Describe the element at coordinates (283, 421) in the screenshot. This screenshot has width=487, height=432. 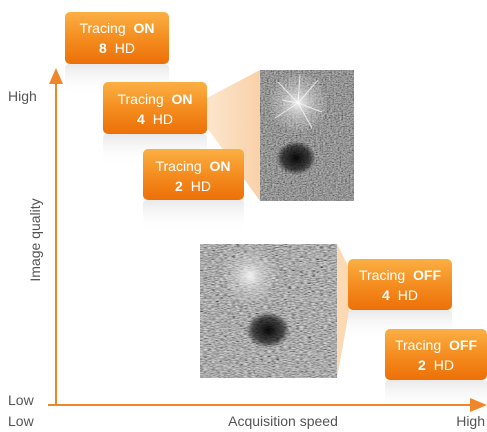
I see `x-axis-title: Acquisition speed` at that location.